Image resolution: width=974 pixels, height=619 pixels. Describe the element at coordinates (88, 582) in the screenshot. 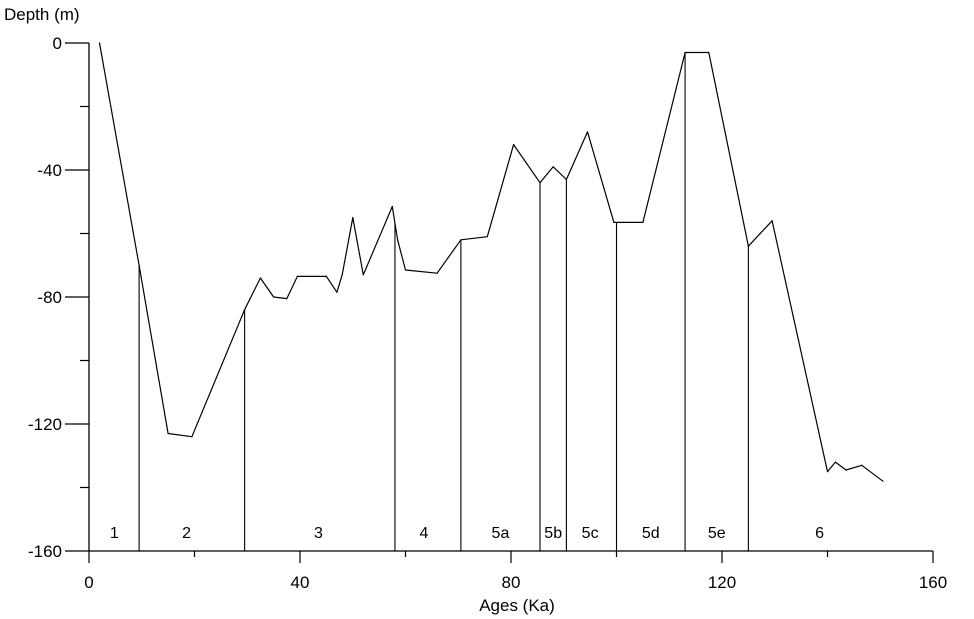

I see `x-tick-label: 0` at that location.